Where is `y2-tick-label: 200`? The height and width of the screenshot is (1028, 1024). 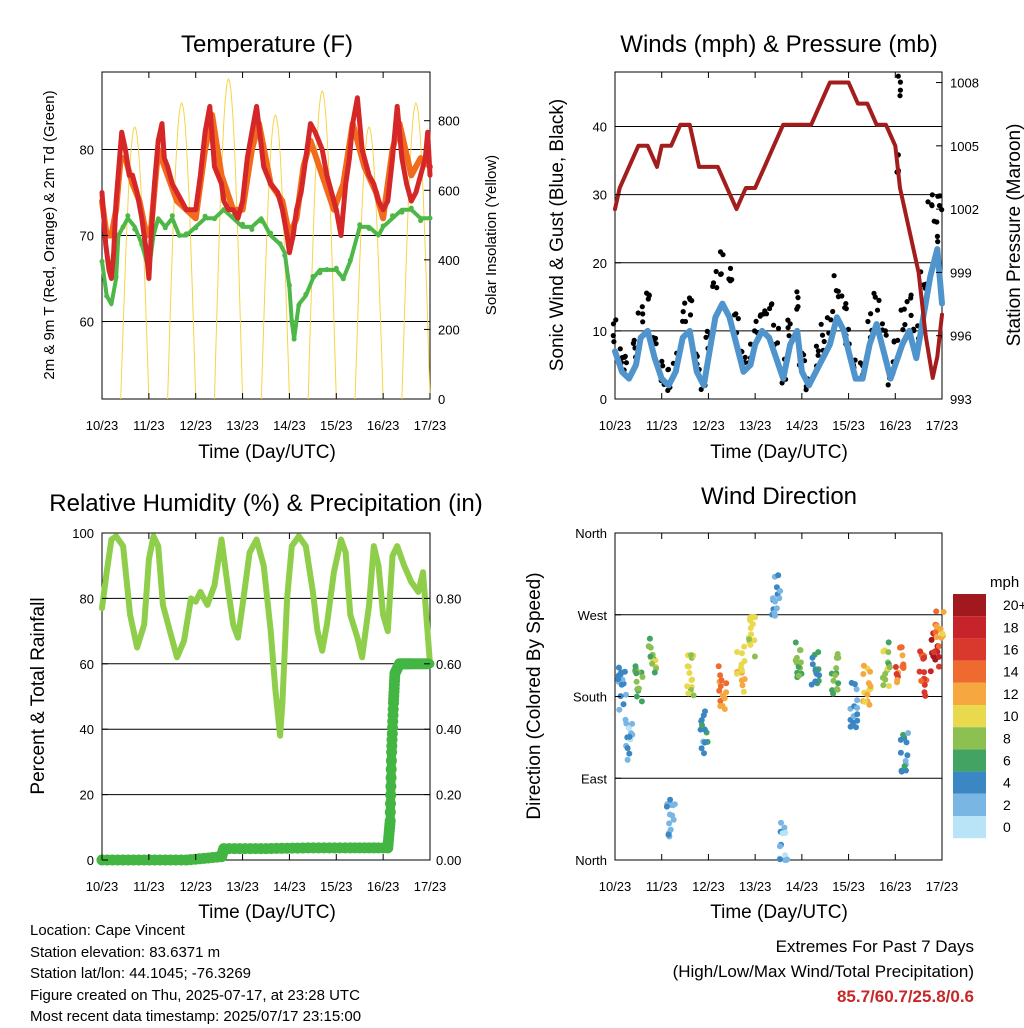 y2-tick-label: 200 is located at coordinates (449, 329).